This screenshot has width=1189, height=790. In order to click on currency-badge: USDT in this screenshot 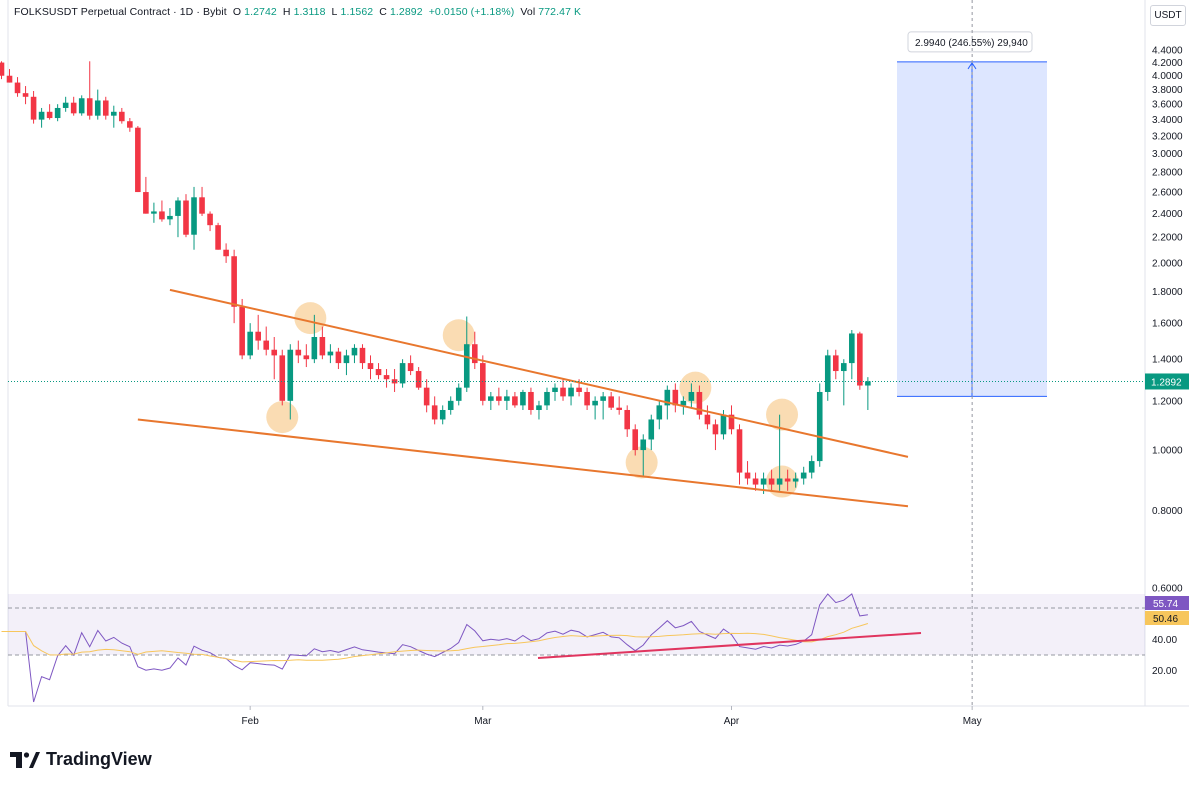, I will do `click(1168, 15)`.